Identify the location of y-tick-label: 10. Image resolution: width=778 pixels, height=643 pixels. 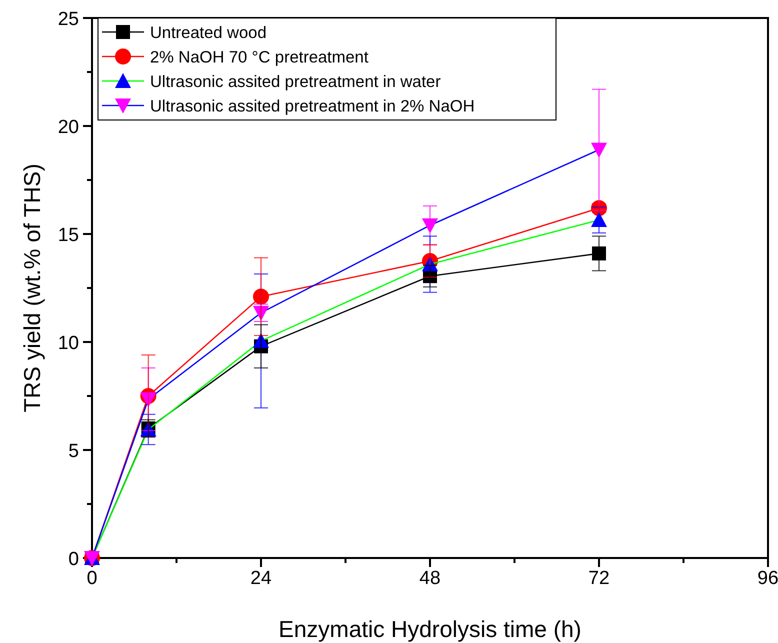
(68, 343).